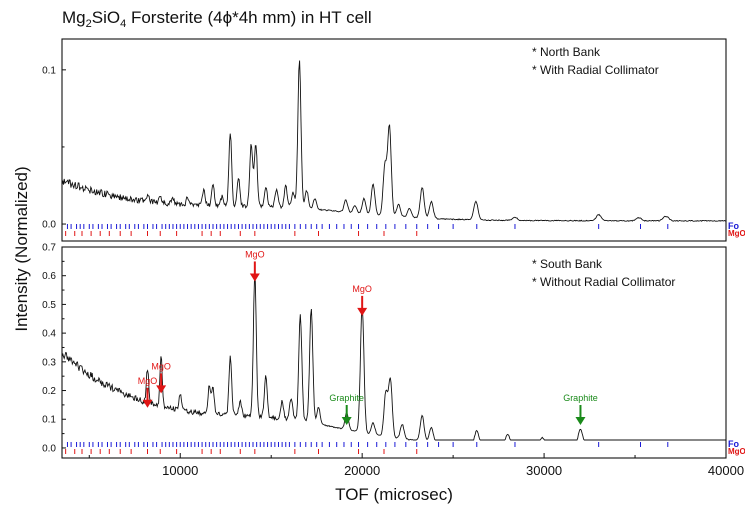 Image resolution: width=745 pixels, height=518 pixels. Describe the element at coordinates (544, 470) in the screenshot. I see `x-tick-label: 30000` at that location.